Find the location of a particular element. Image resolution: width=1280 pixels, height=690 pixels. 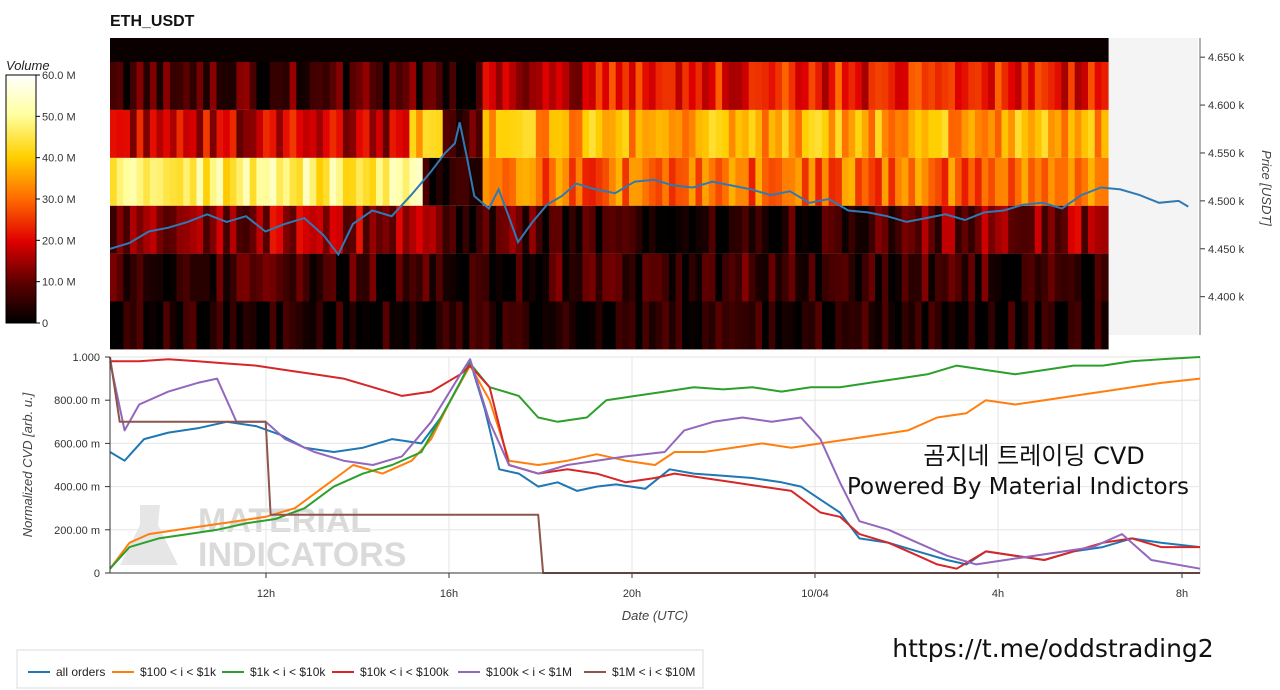

cvd-ytick-label: 600.00 m is located at coordinates (77, 444).